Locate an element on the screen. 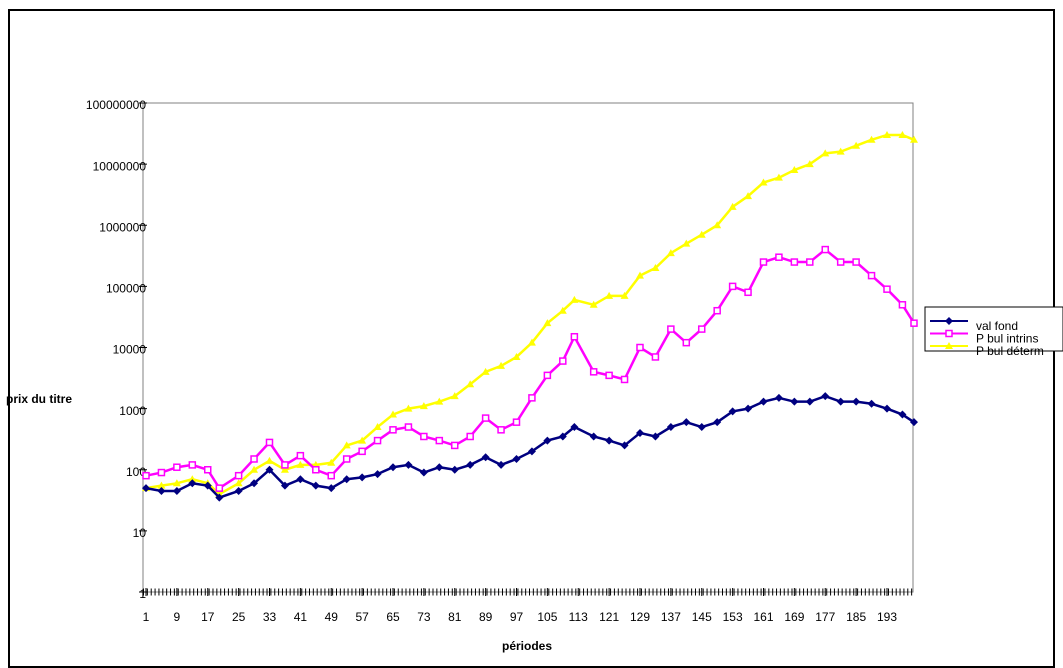  series-line is located at coordinates (530, 447).